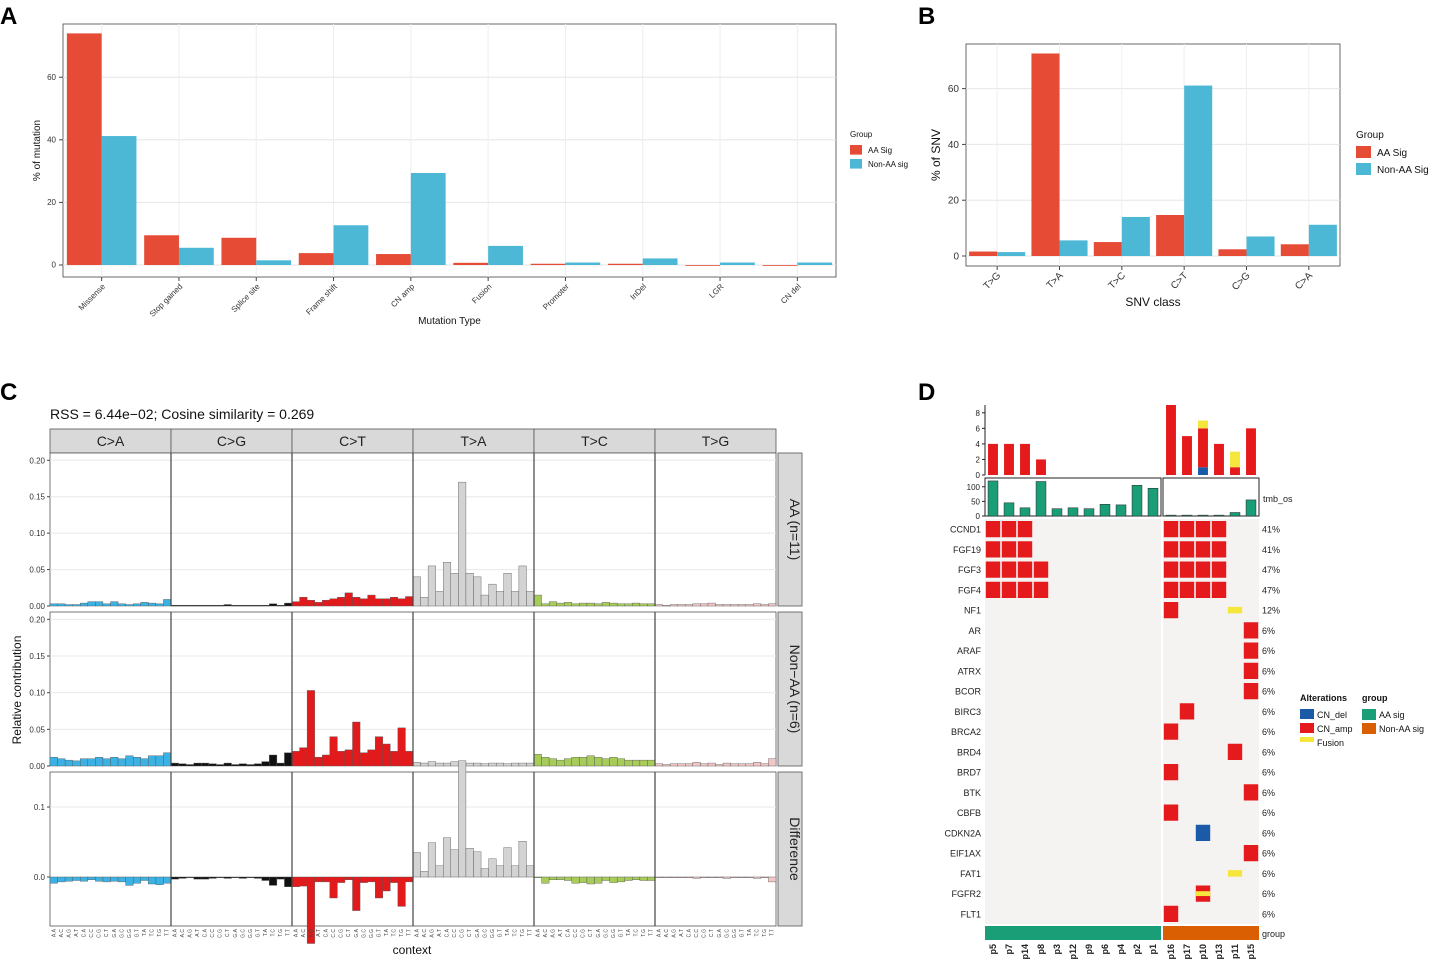 This screenshot has height=959, width=1429. I want to click on panelA-xtick-label: CN del, so click(791, 294).